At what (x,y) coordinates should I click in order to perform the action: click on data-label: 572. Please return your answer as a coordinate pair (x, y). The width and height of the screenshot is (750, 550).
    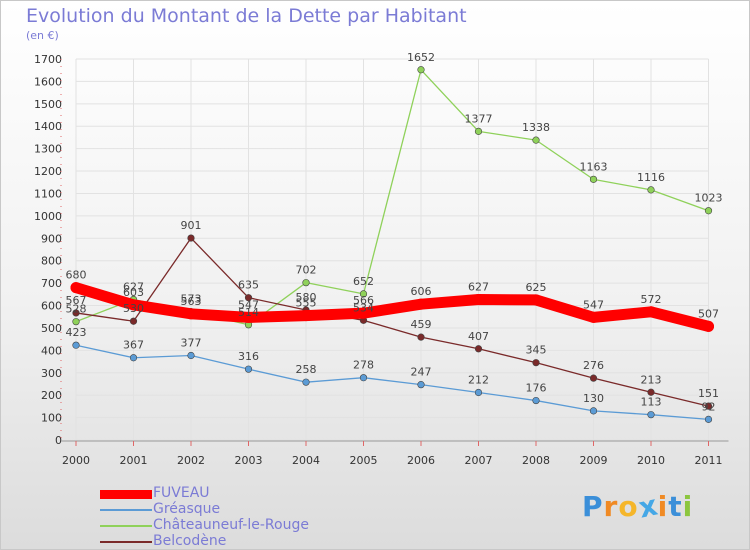
    Looking at the image, I should click on (651, 299).